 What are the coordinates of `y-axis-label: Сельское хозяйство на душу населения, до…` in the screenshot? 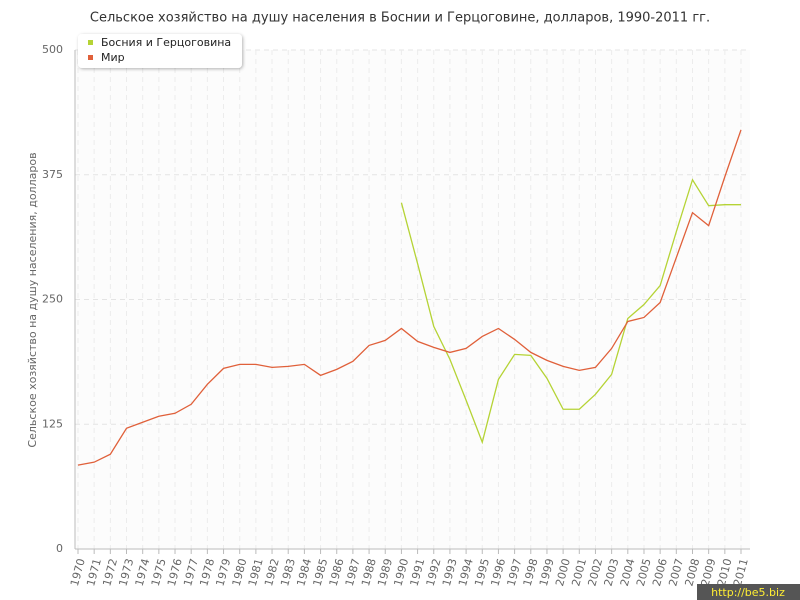 It's located at (32, 299).